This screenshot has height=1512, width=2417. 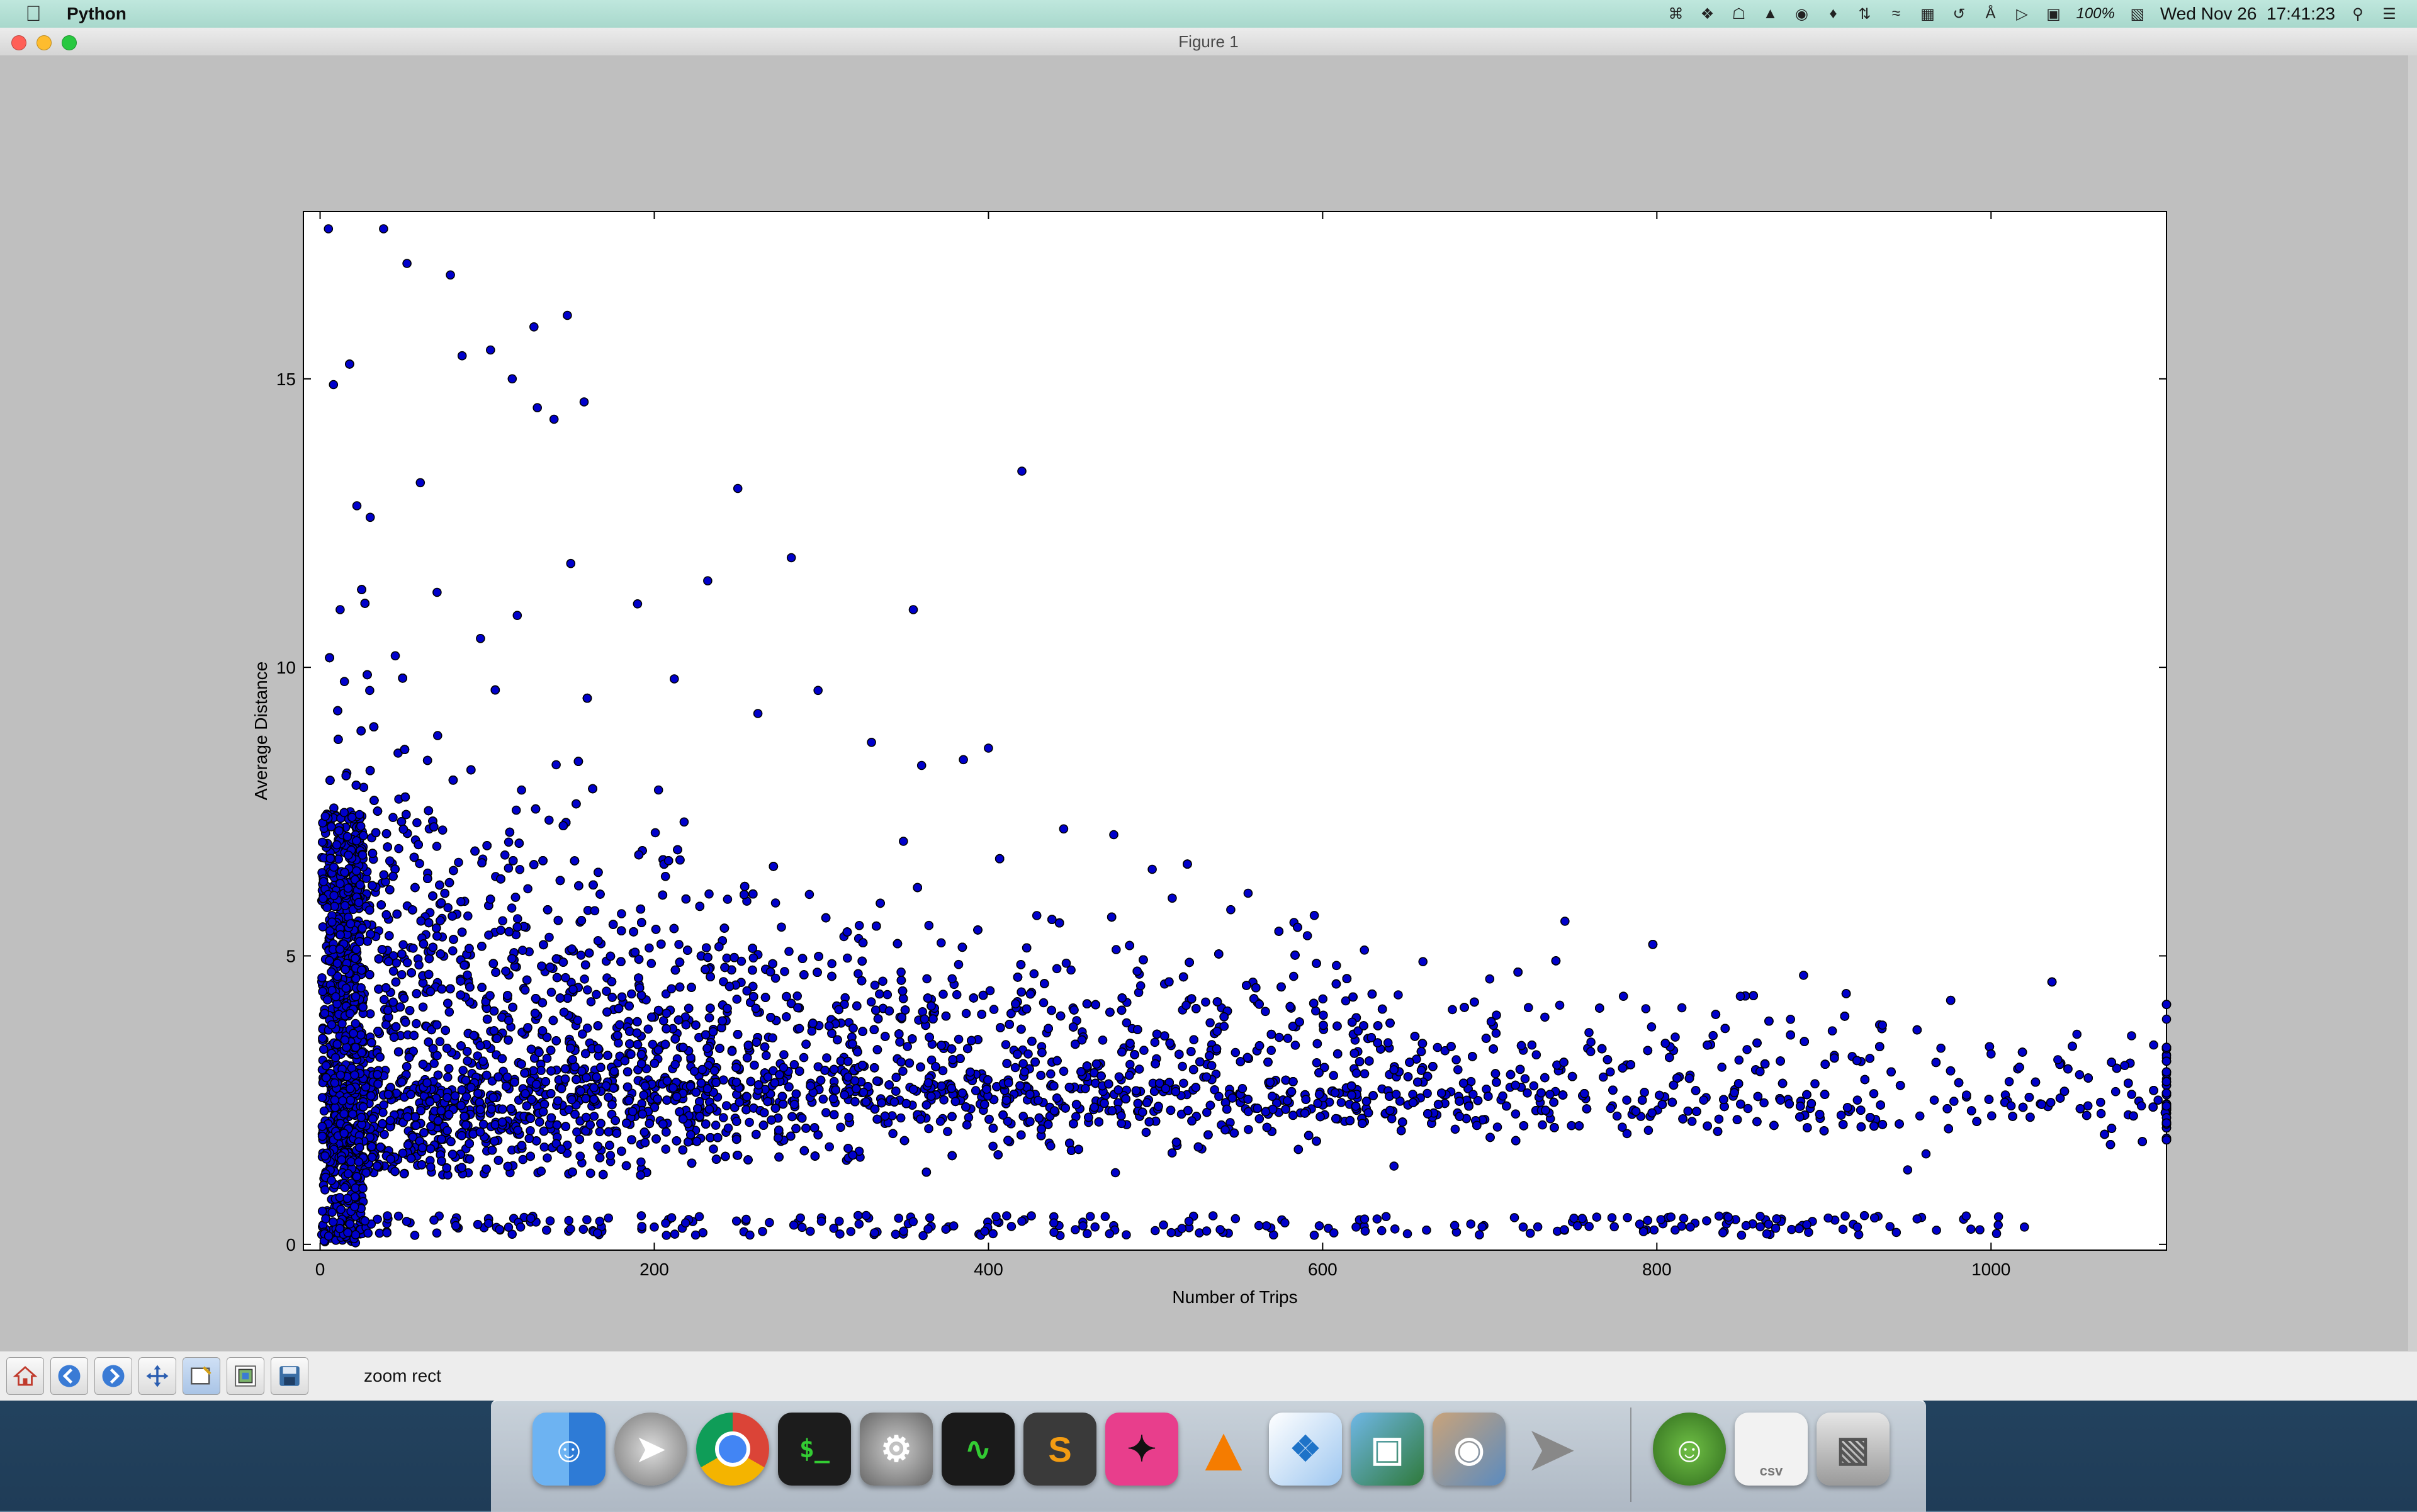 I want to click on time-machine-icon: ↺, so click(x=1959, y=14).